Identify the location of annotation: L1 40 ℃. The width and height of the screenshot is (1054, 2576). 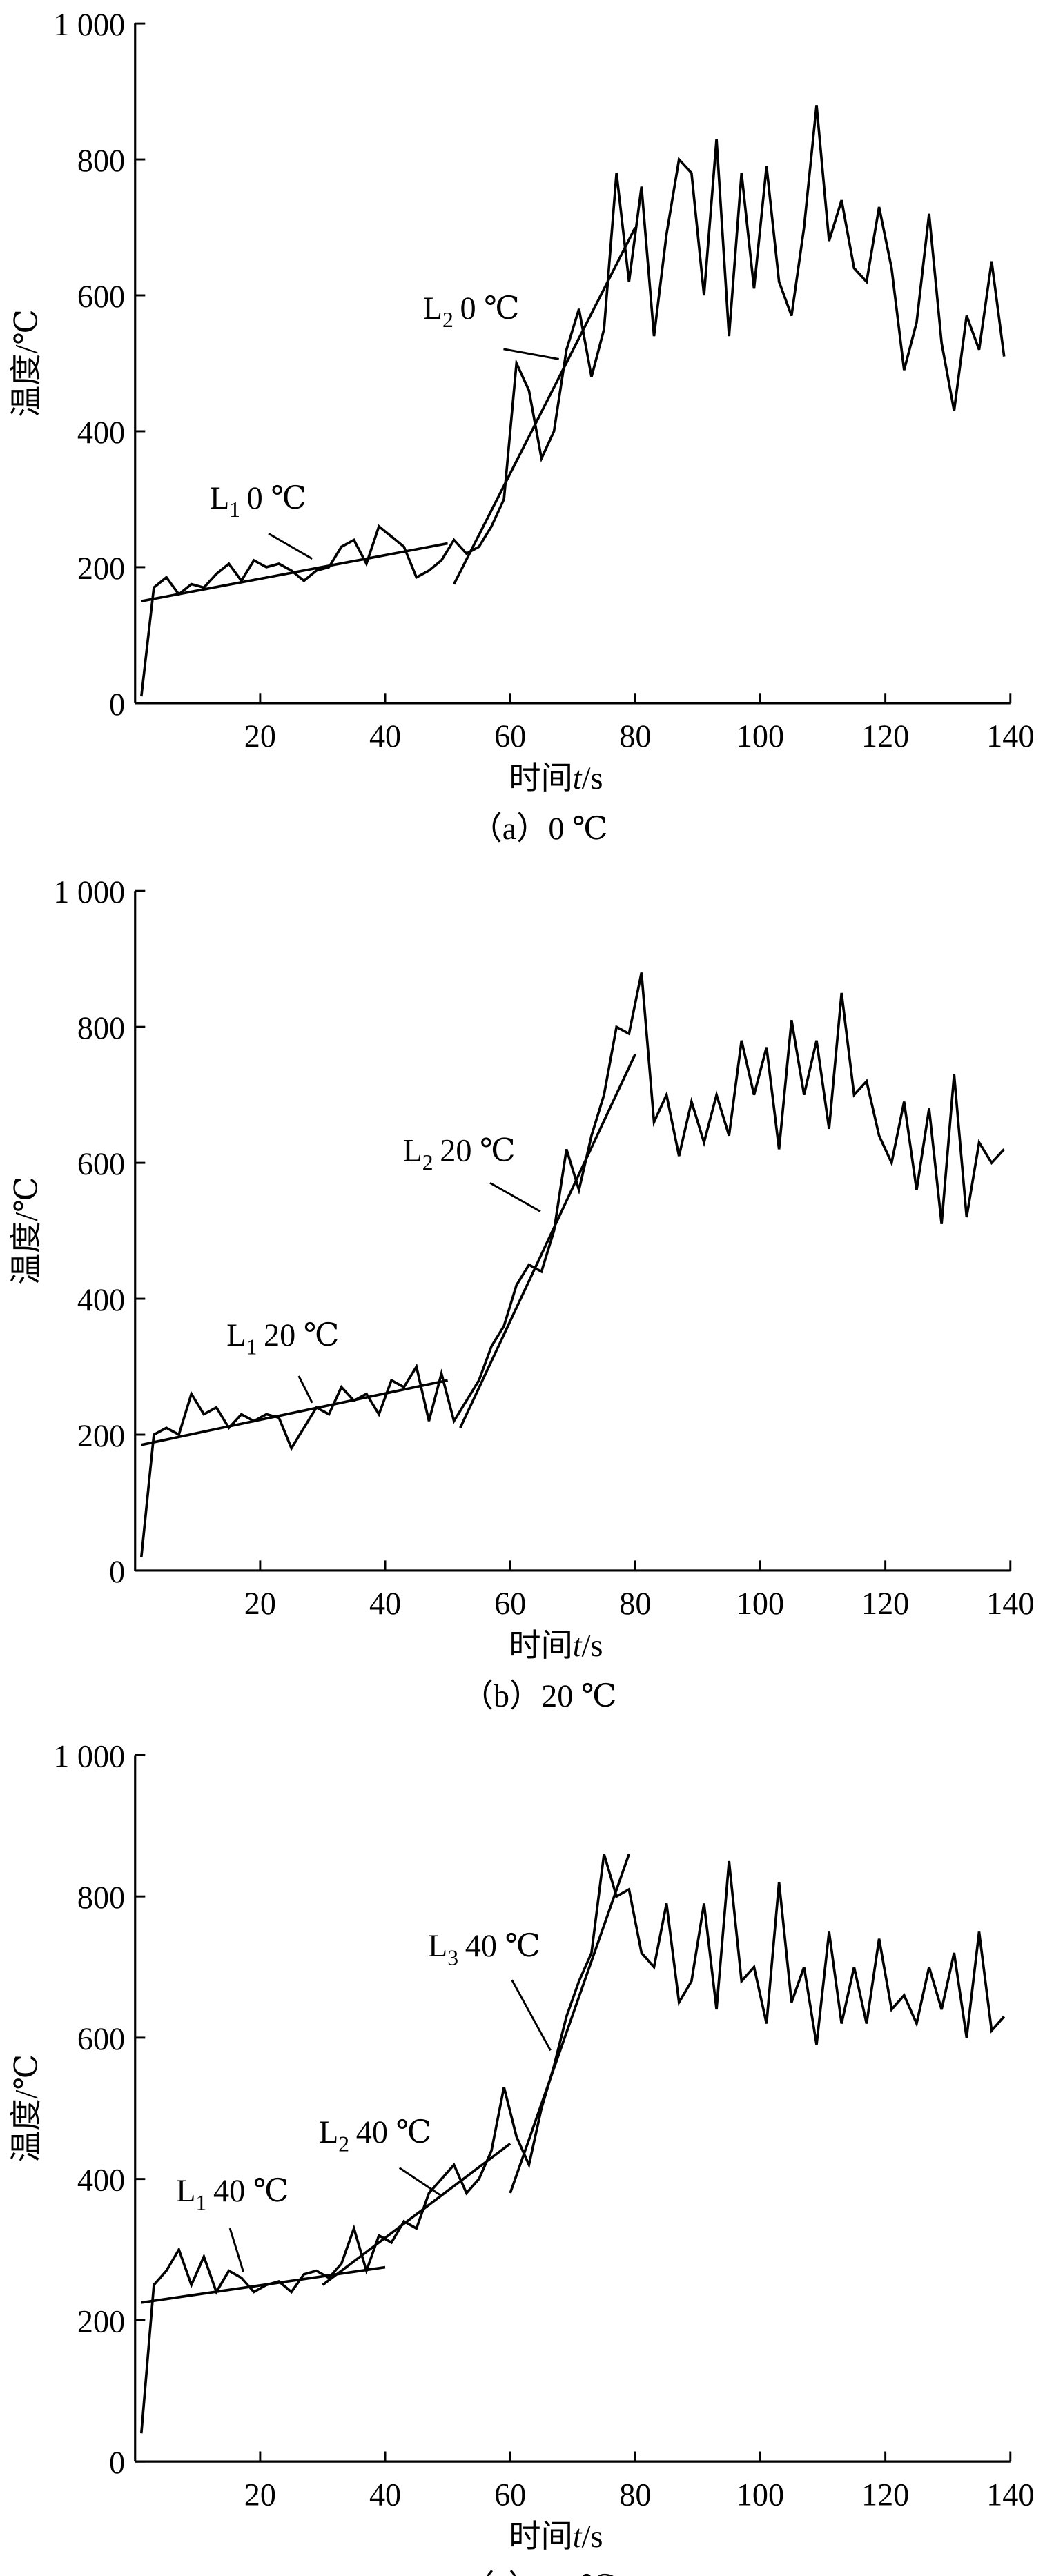
(232, 2193).